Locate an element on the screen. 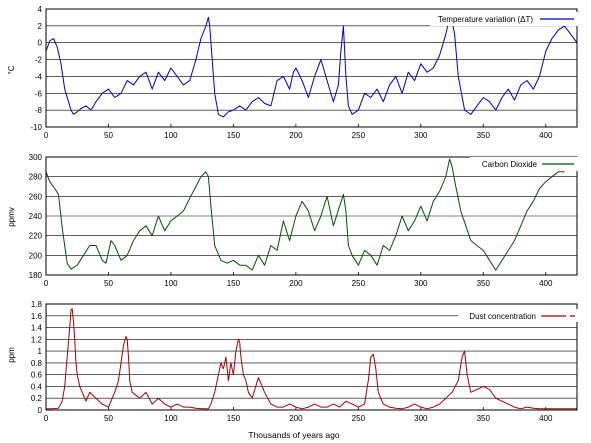  dust-y-tick-label: 1.8 is located at coordinates (37, 304).